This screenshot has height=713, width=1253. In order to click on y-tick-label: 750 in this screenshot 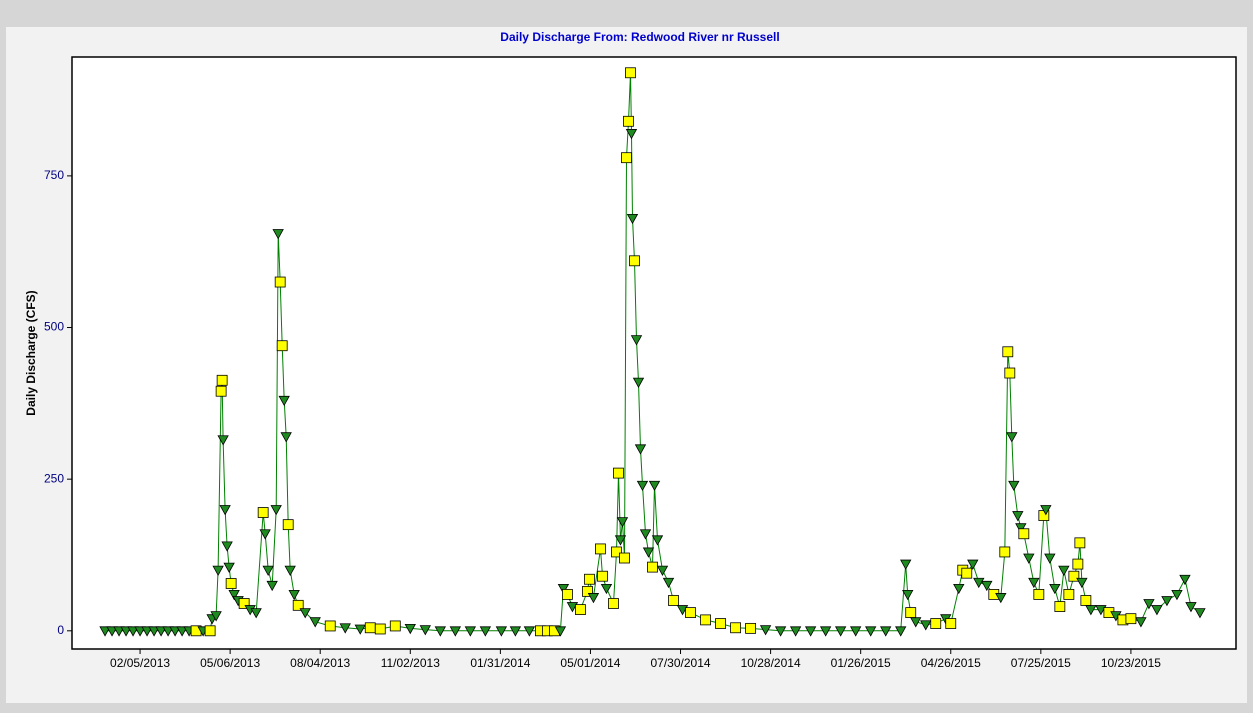, I will do `click(54, 175)`.